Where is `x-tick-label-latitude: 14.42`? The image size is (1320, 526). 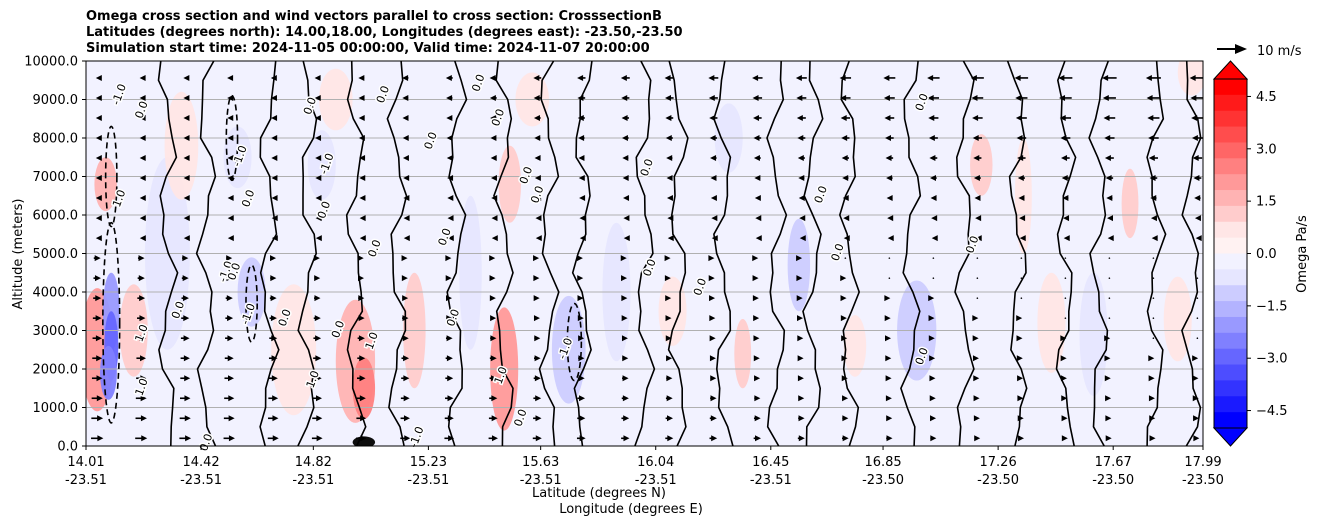 x-tick-label-latitude: 14.42 is located at coordinates (200, 462).